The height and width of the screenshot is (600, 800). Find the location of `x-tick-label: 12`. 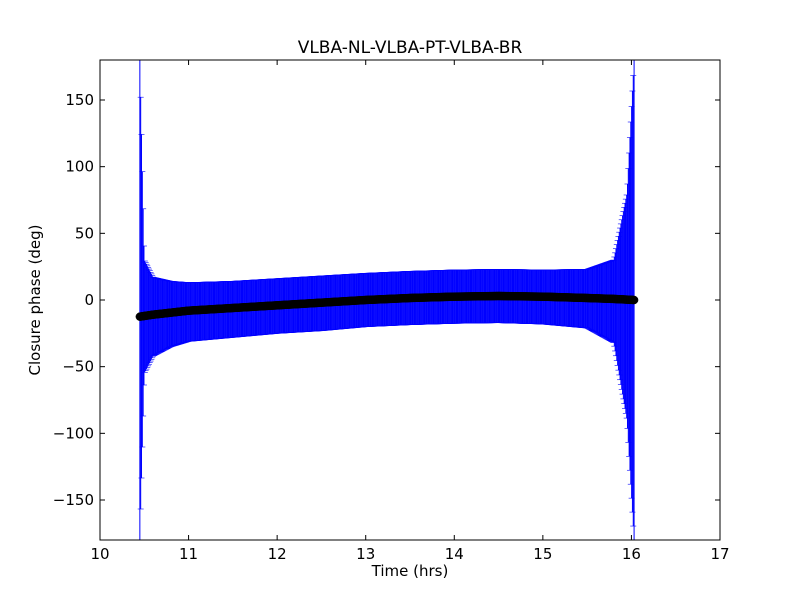

x-tick-label: 12 is located at coordinates (277, 554).